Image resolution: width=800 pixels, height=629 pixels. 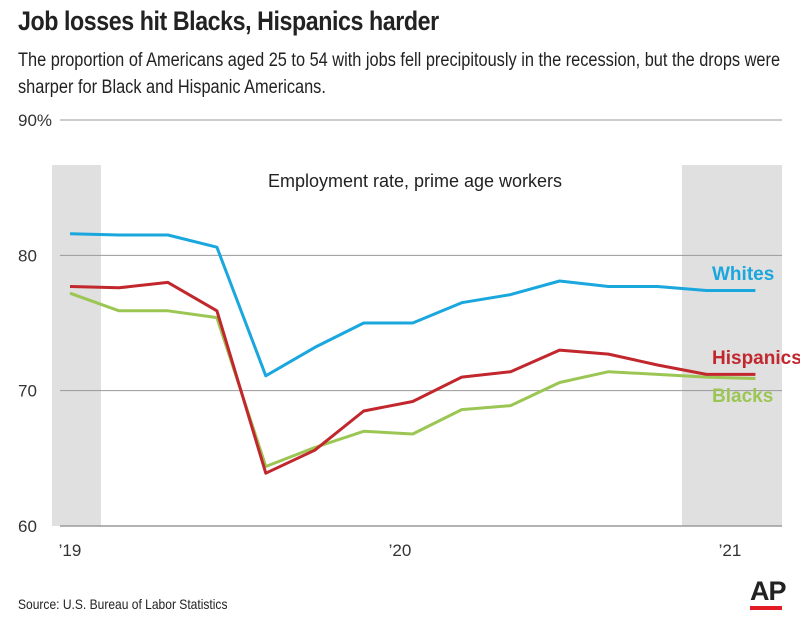 I want to click on series-label-blacks: Blacks, so click(x=742, y=396).